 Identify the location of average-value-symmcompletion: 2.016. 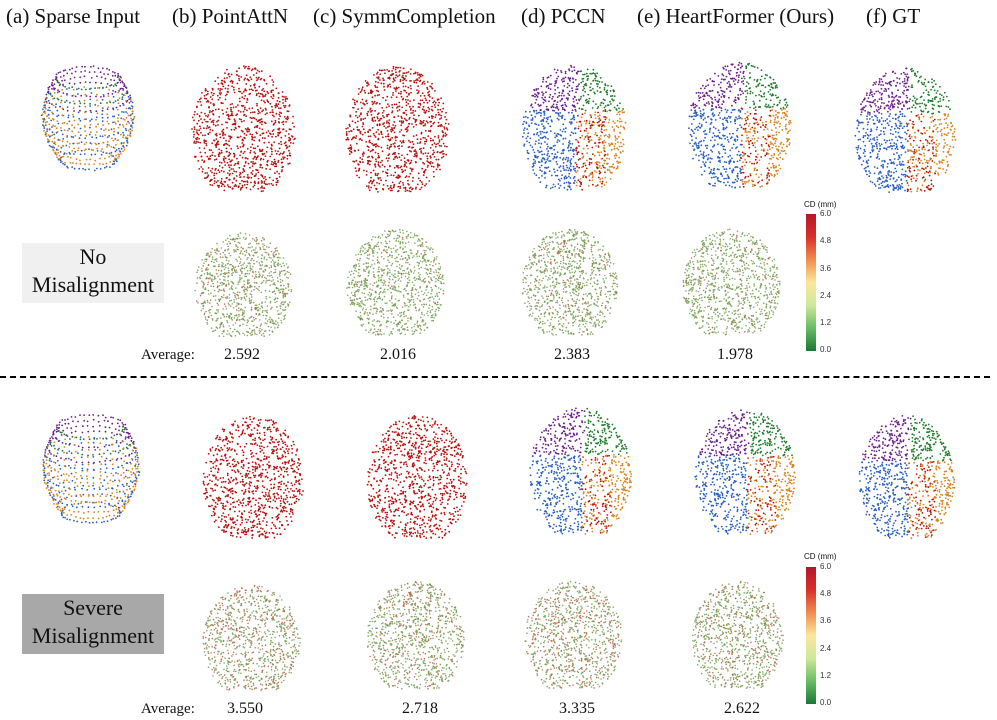
(398, 354).